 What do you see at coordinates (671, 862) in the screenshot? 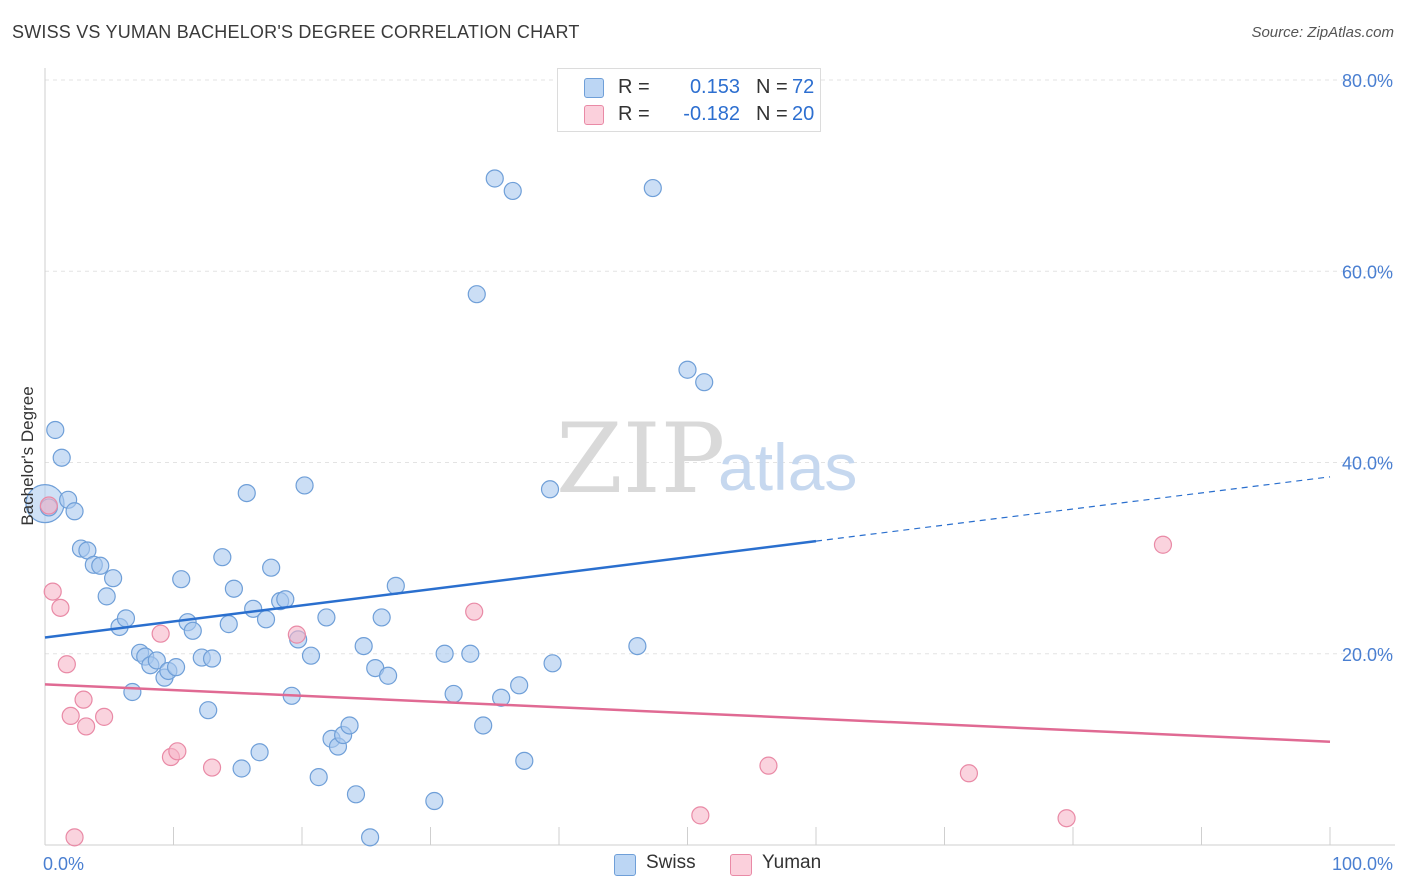
I see `series-label-swiss: Swiss` at bounding box center [671, 862].